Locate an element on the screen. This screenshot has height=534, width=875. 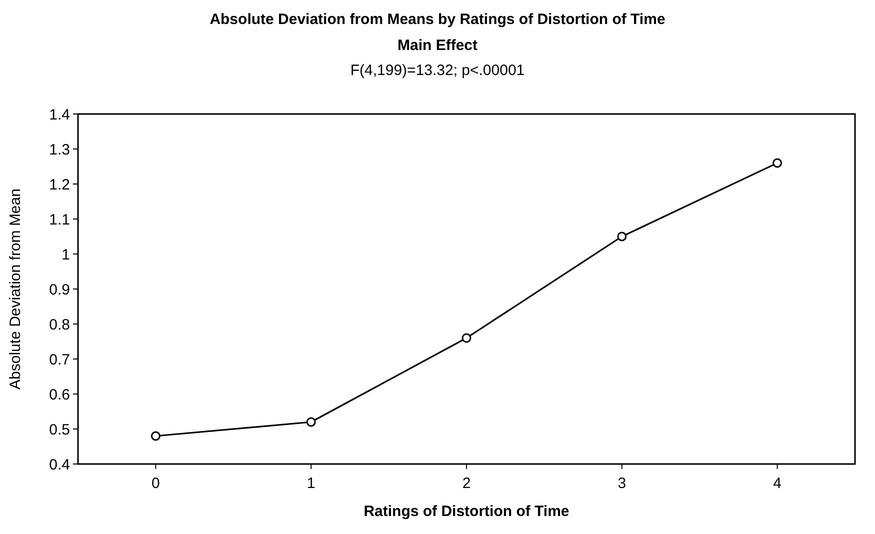
y-tick-label: 1.1 is located at coordinates (59, 219).